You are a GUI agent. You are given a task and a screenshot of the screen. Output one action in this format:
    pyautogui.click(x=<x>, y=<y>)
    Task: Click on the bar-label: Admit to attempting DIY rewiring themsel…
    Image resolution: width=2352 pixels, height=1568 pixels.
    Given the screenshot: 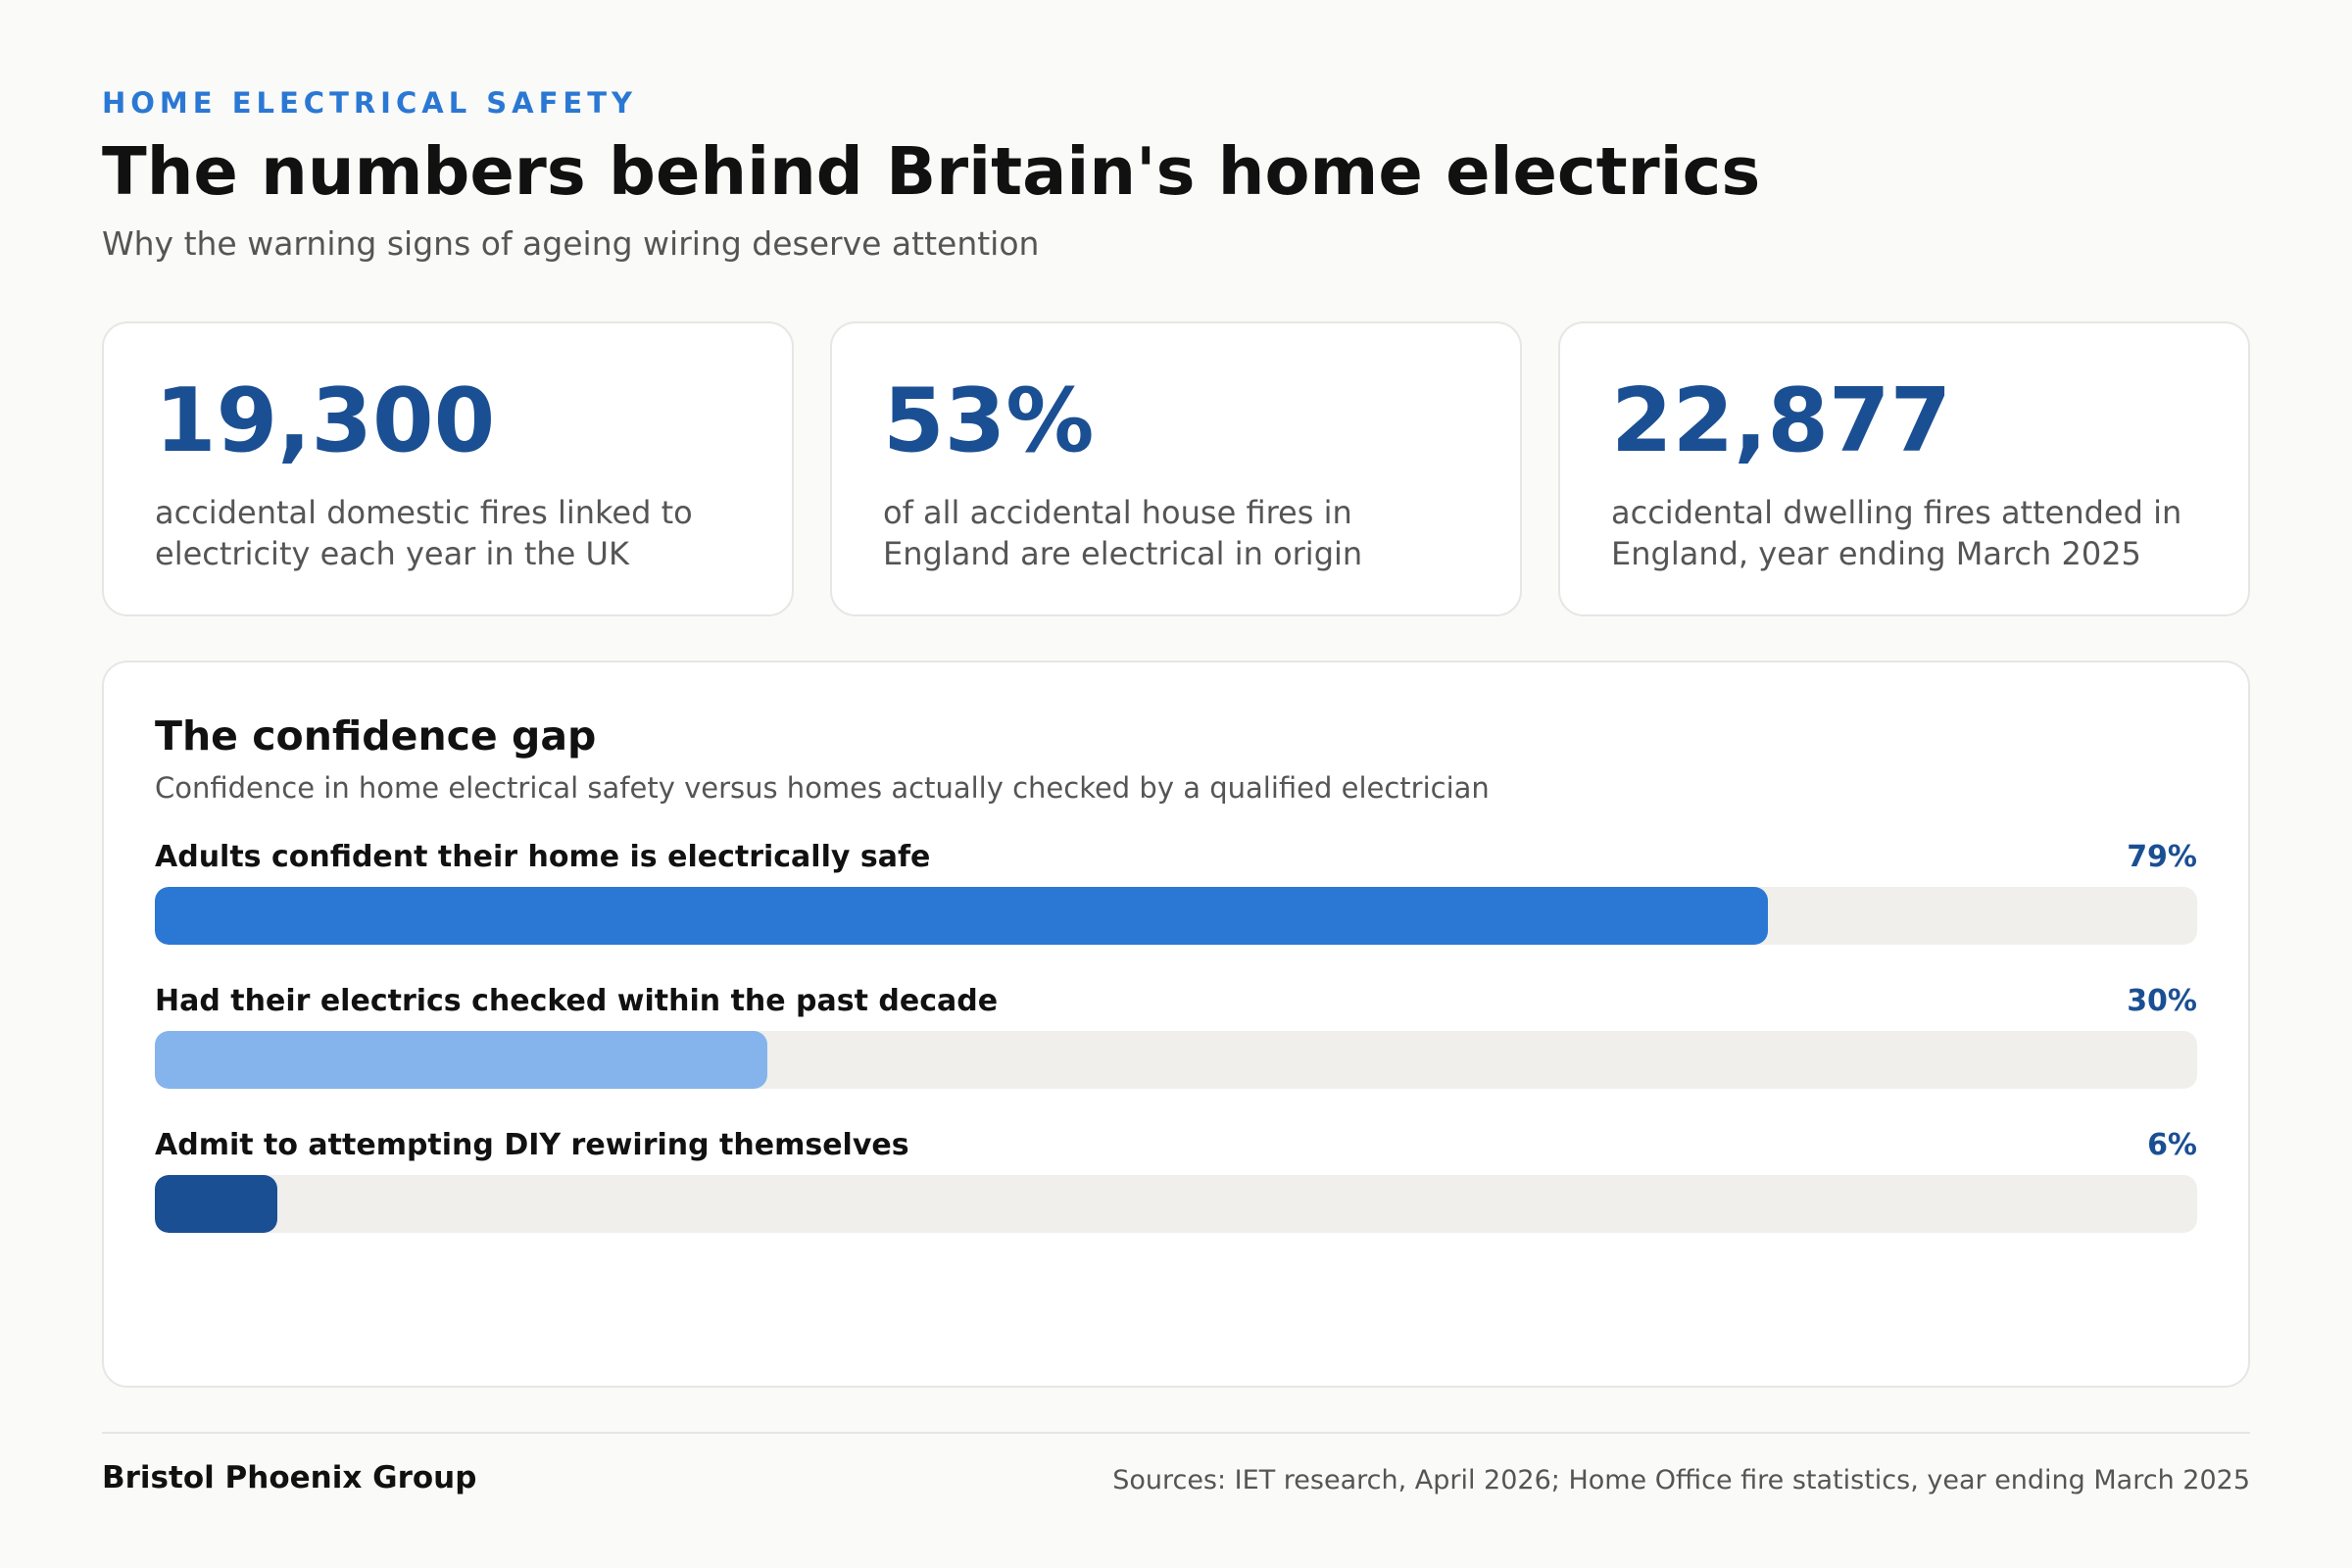 What is the action you would take?
    pyautogui.click(x=532, y=1145)
    